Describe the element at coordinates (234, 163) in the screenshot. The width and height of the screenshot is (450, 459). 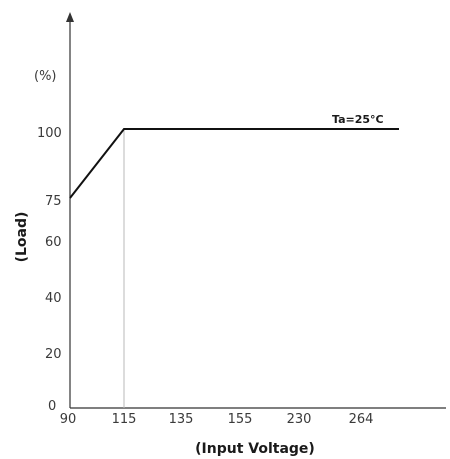
I see `series-line` at that location.